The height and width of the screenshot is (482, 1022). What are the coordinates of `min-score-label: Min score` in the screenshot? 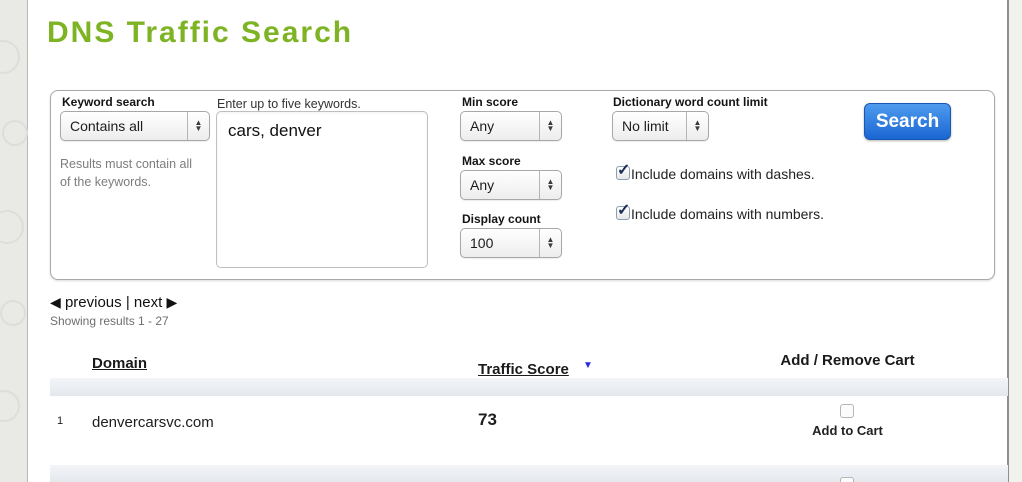 It's located at (490, 102).